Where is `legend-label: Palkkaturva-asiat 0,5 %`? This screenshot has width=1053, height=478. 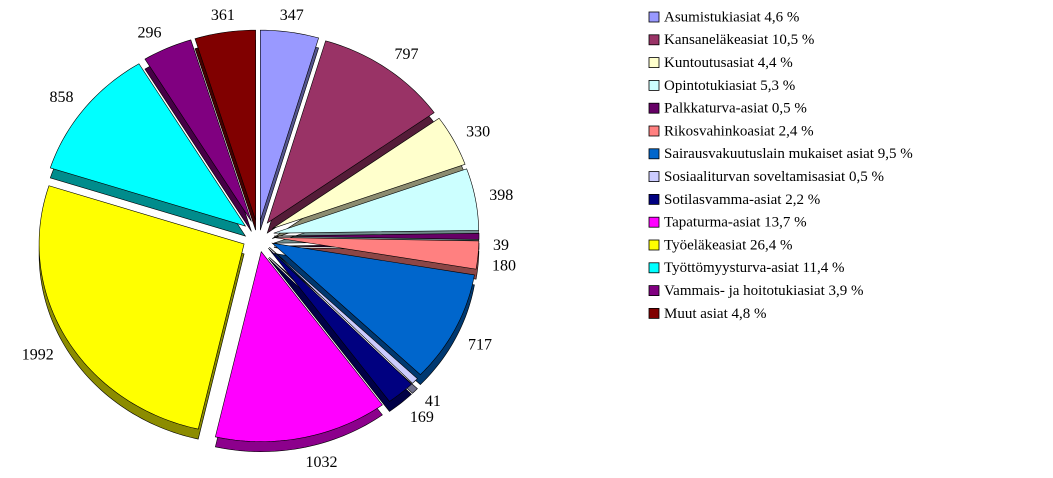
legend-label: Palkkaturva-asiat 0,5 % is located at coordinates (735, 109).